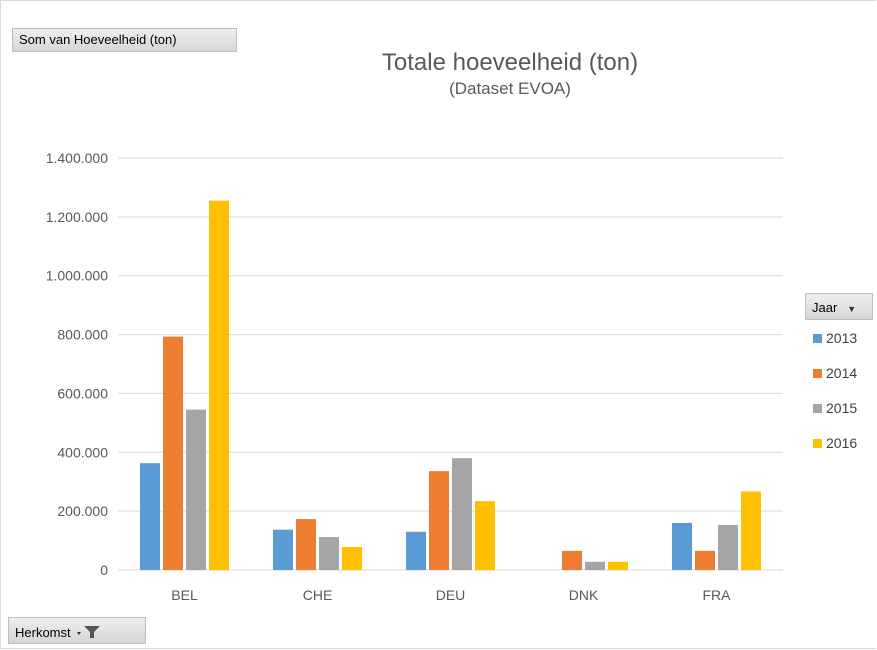 This screenshot has height=650, width=877. I want to click on value-field-button: Som van Hoeveelheid (ton), so click(124, 40).